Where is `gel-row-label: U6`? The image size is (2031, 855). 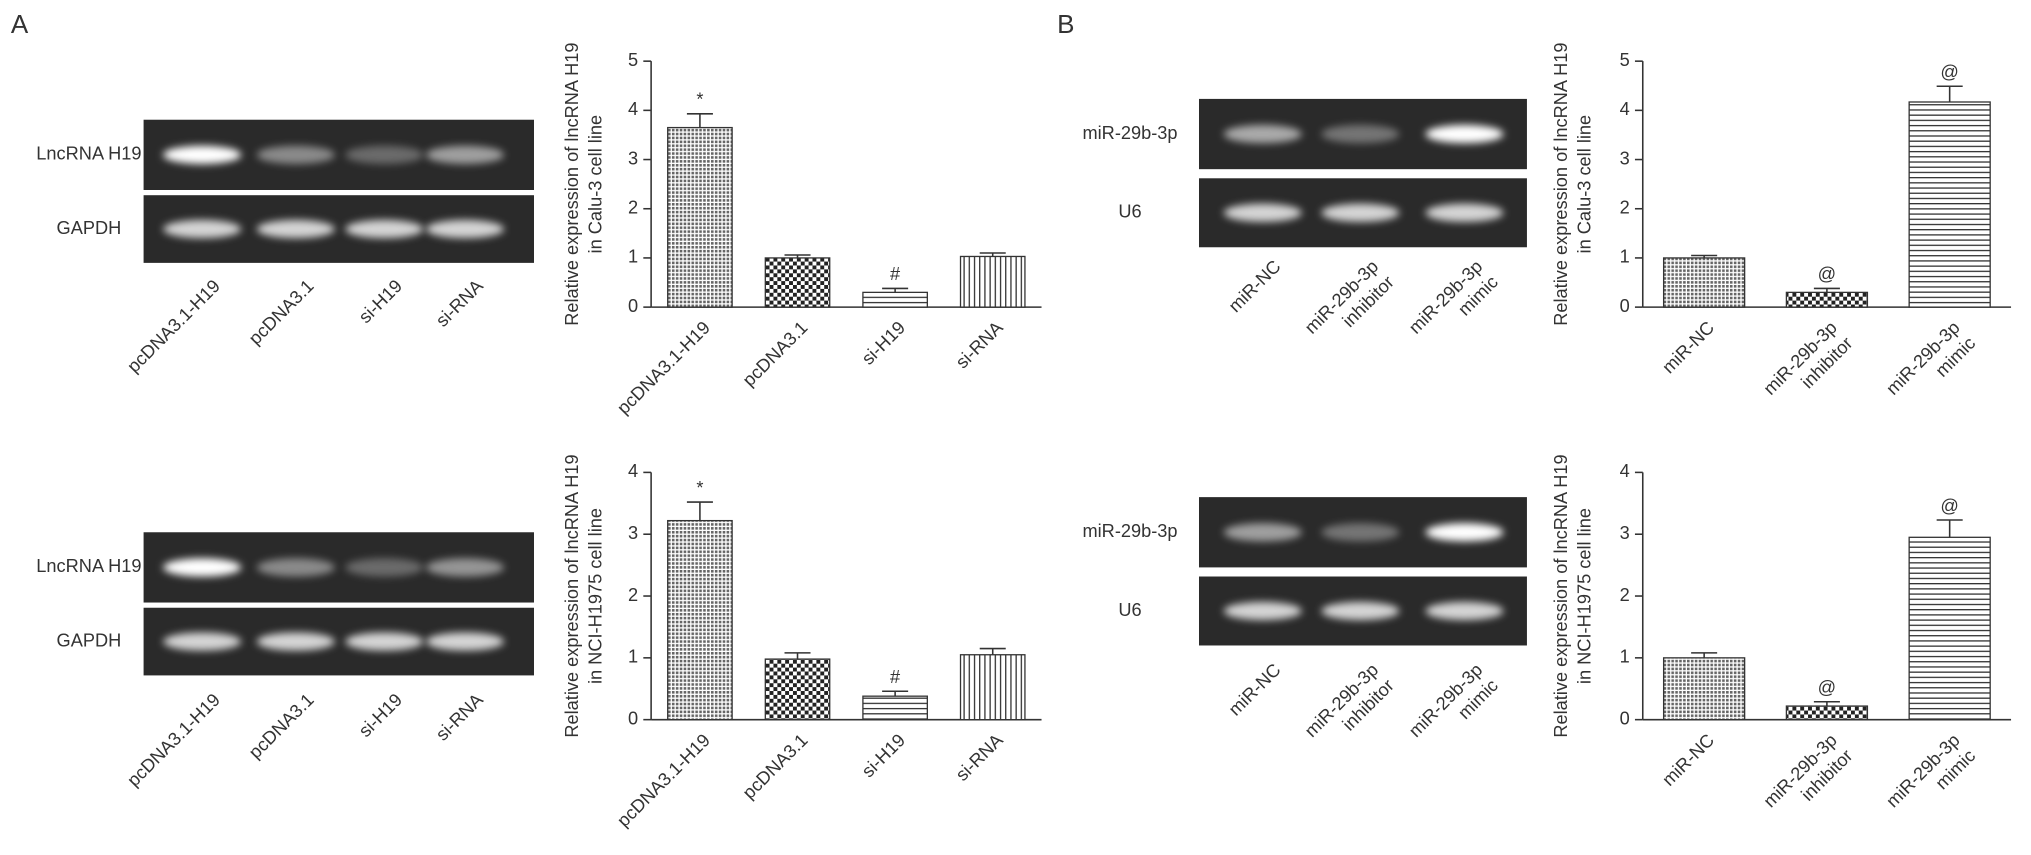 gel-row-label: U6 is located at coordinates (1129, 212).